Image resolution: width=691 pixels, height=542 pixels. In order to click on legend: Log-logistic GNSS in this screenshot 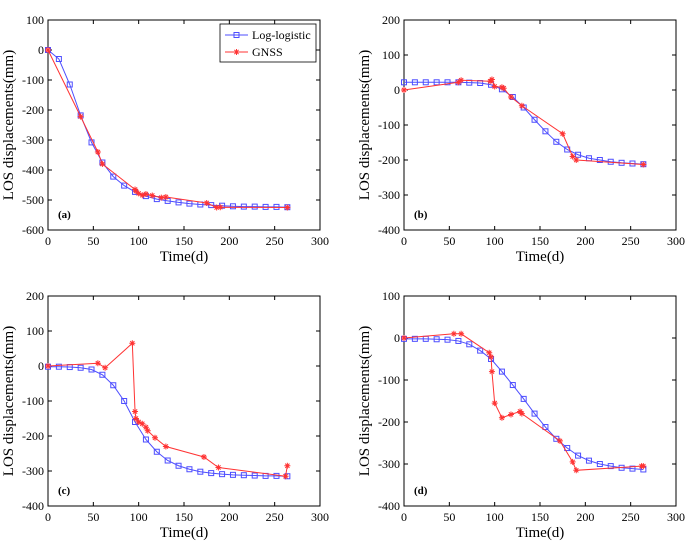, I will do `click(268, 43)`.